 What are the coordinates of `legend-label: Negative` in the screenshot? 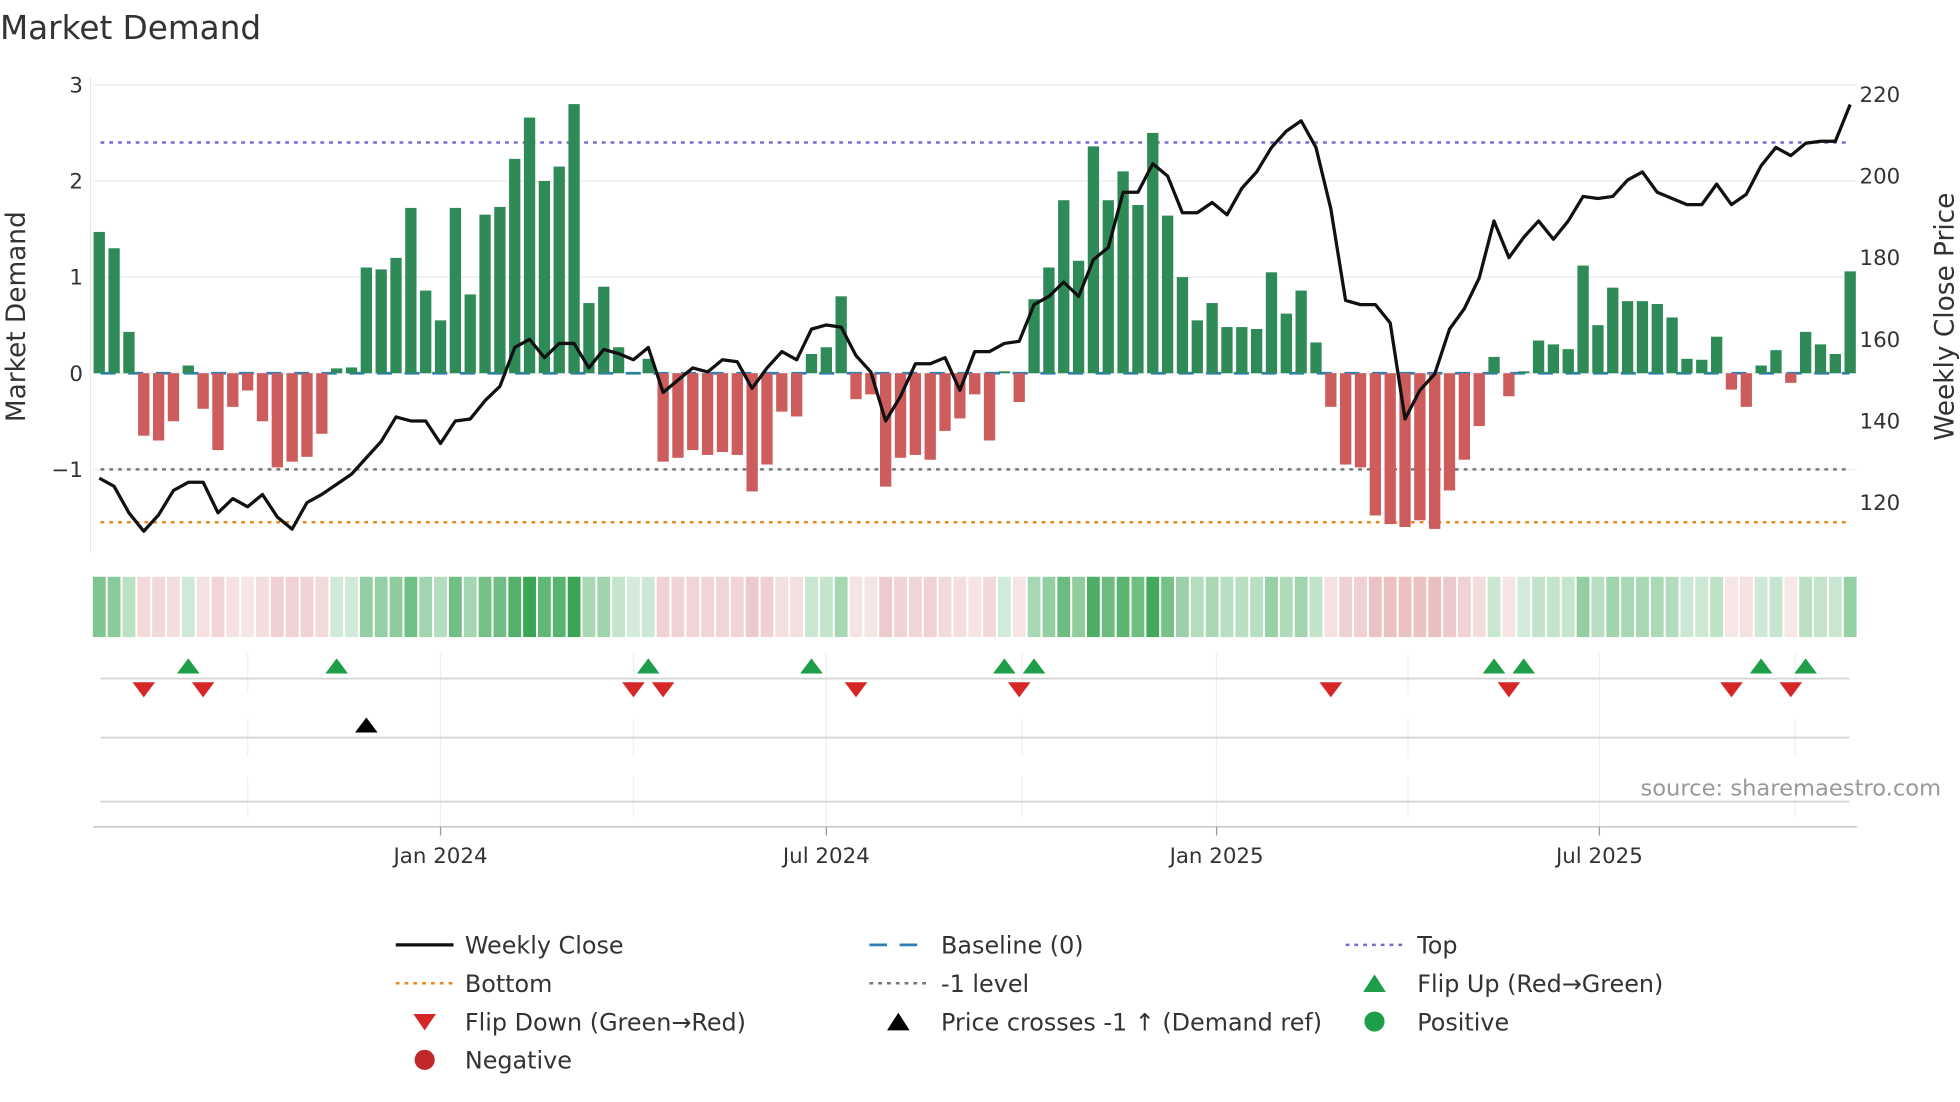 It's located at (518, 1061).